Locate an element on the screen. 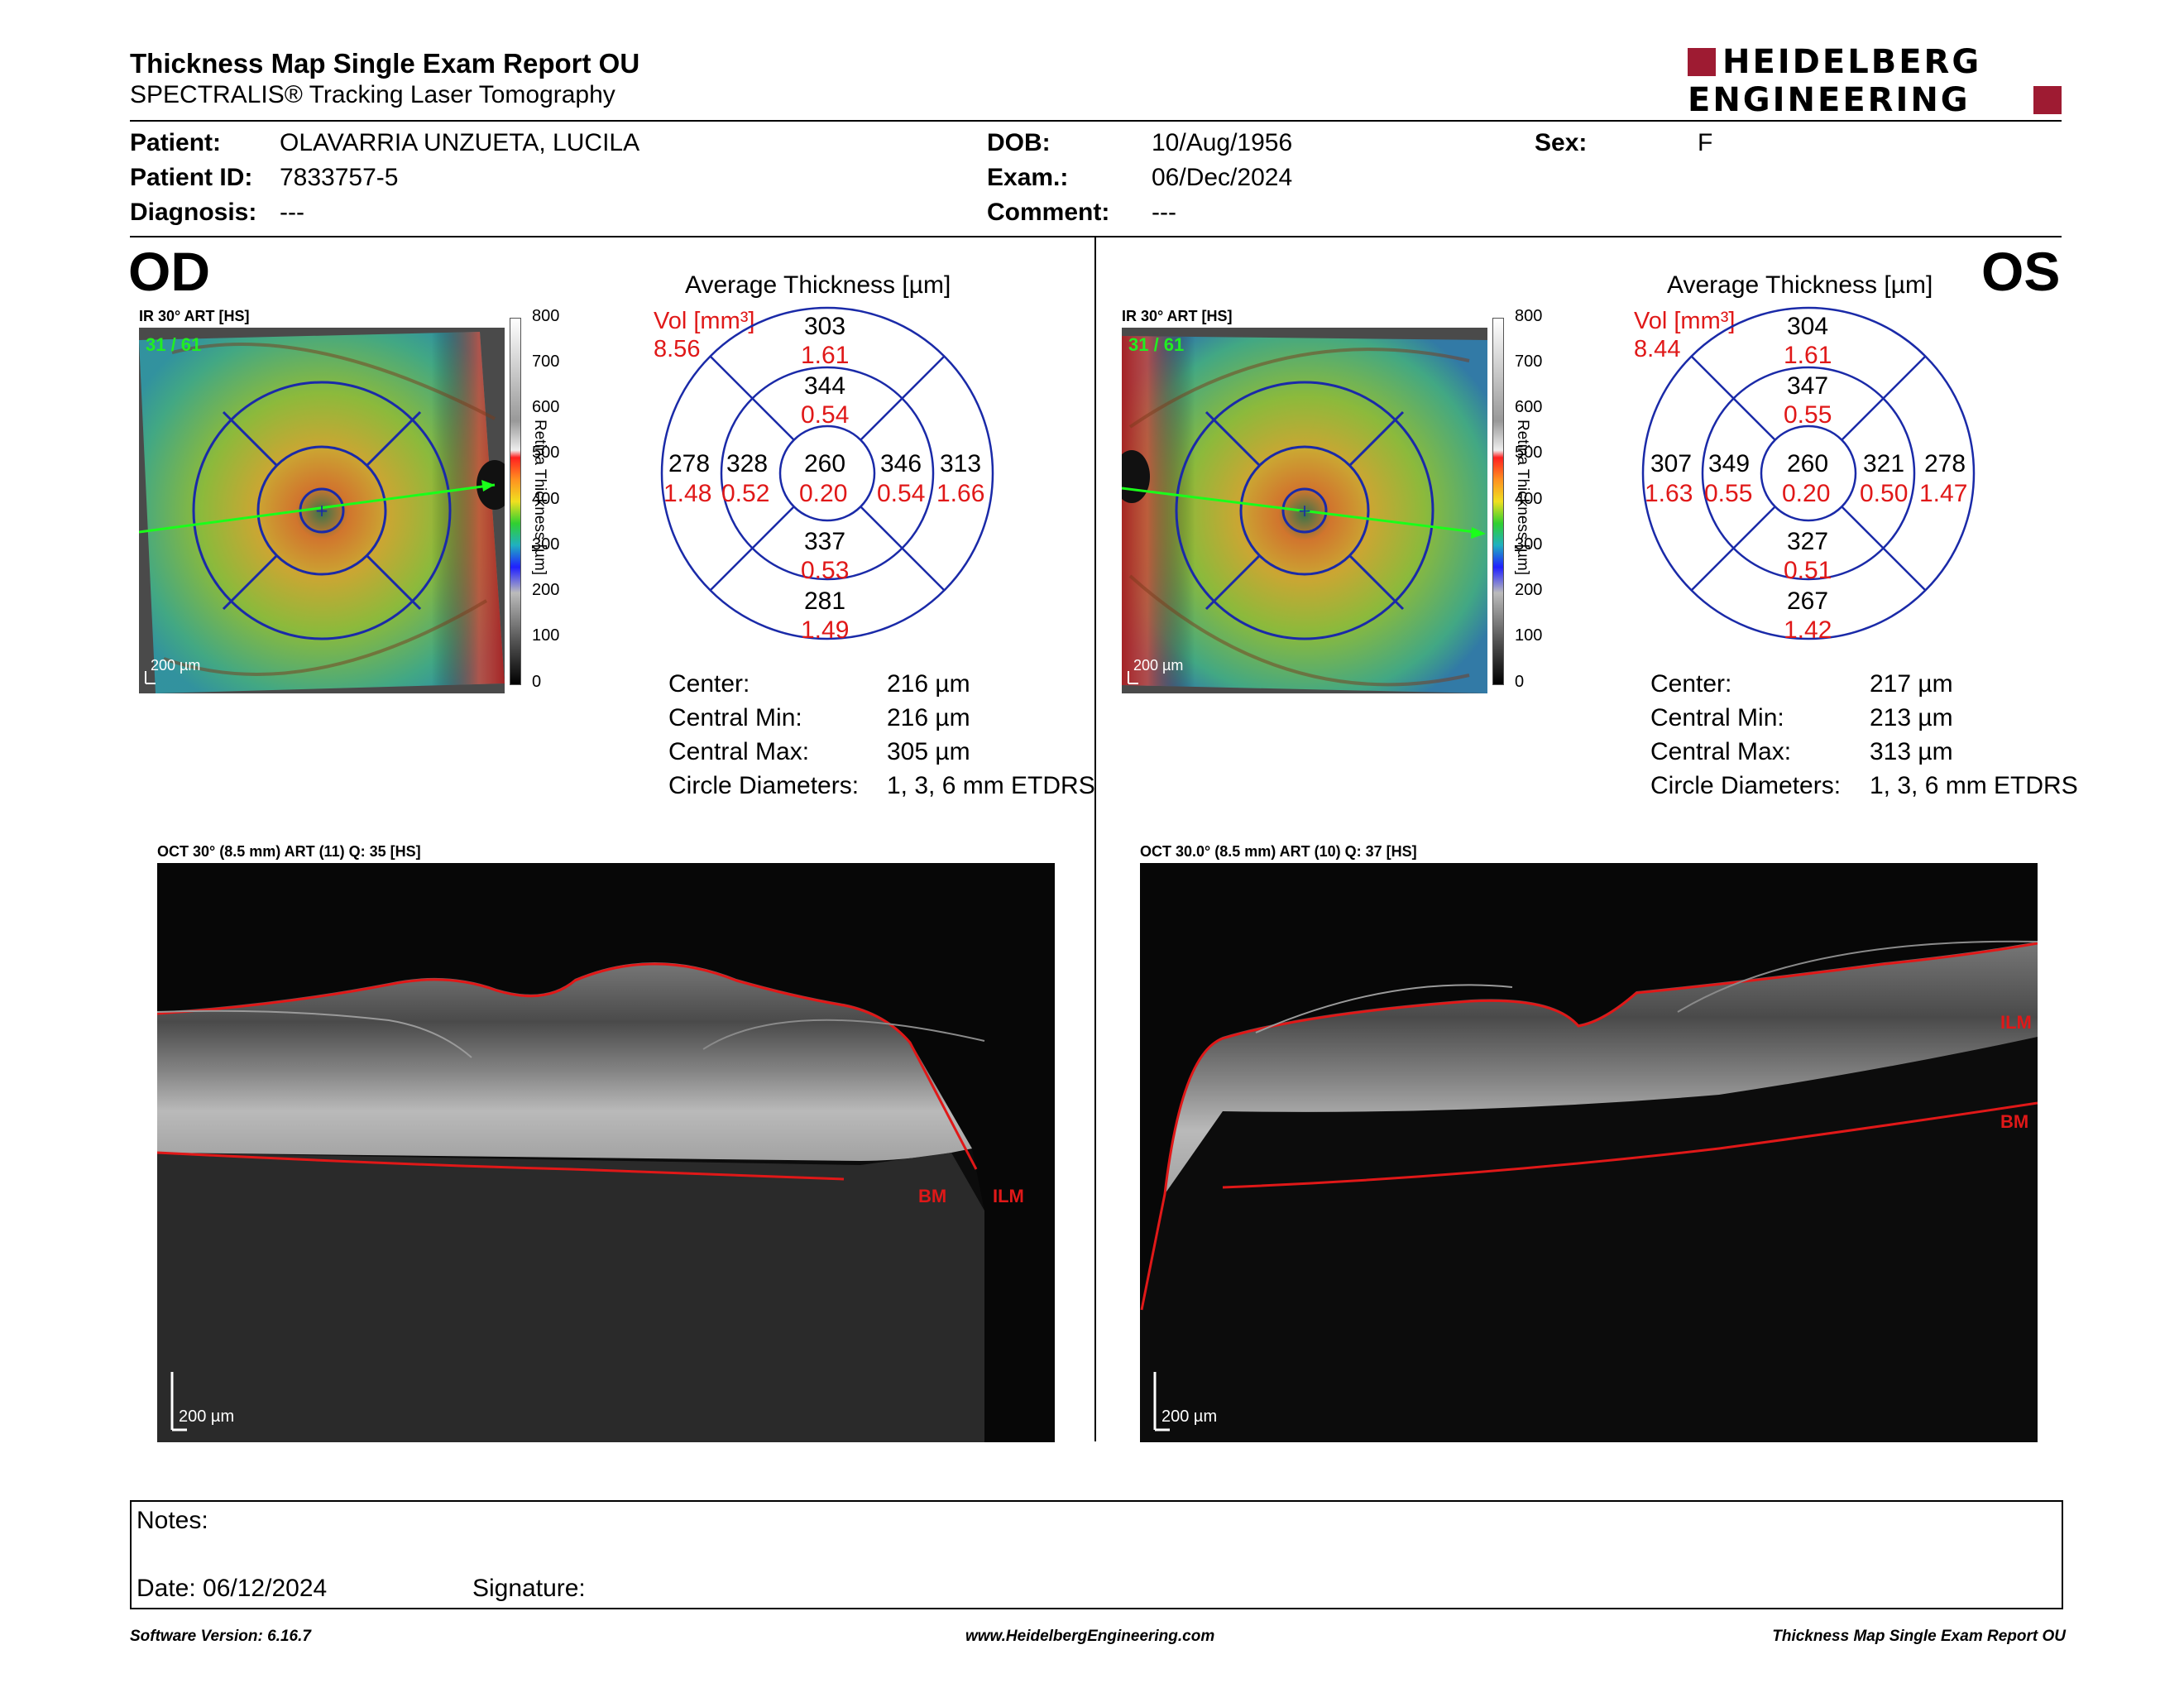 The height and width of the screenshot is (1688, 2184). od-etdrs-grid is located at coordinates (827, 473).